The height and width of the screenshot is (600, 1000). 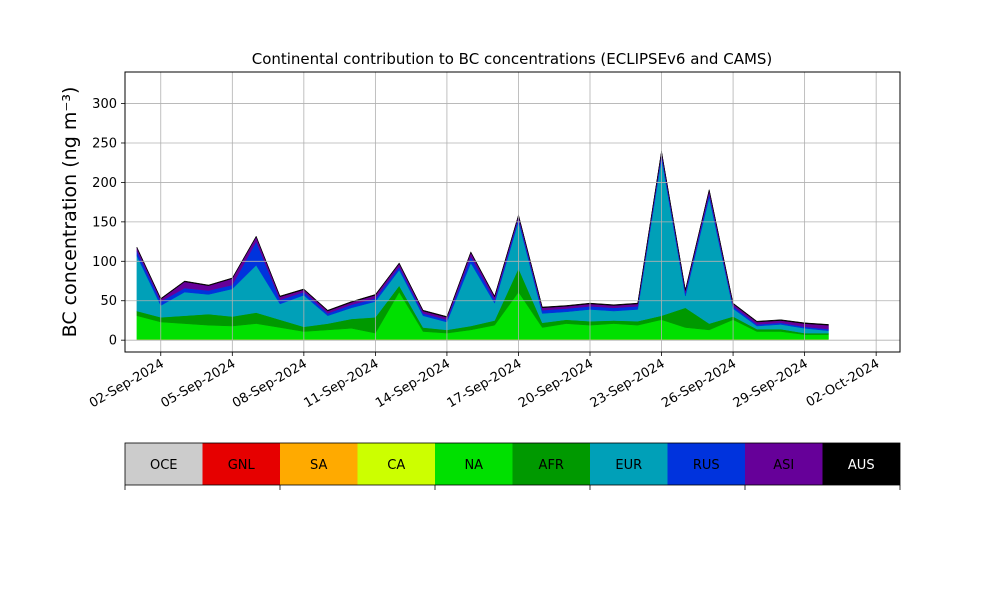 I want to click on legend-swatch-na, so click(x=474, y=464).